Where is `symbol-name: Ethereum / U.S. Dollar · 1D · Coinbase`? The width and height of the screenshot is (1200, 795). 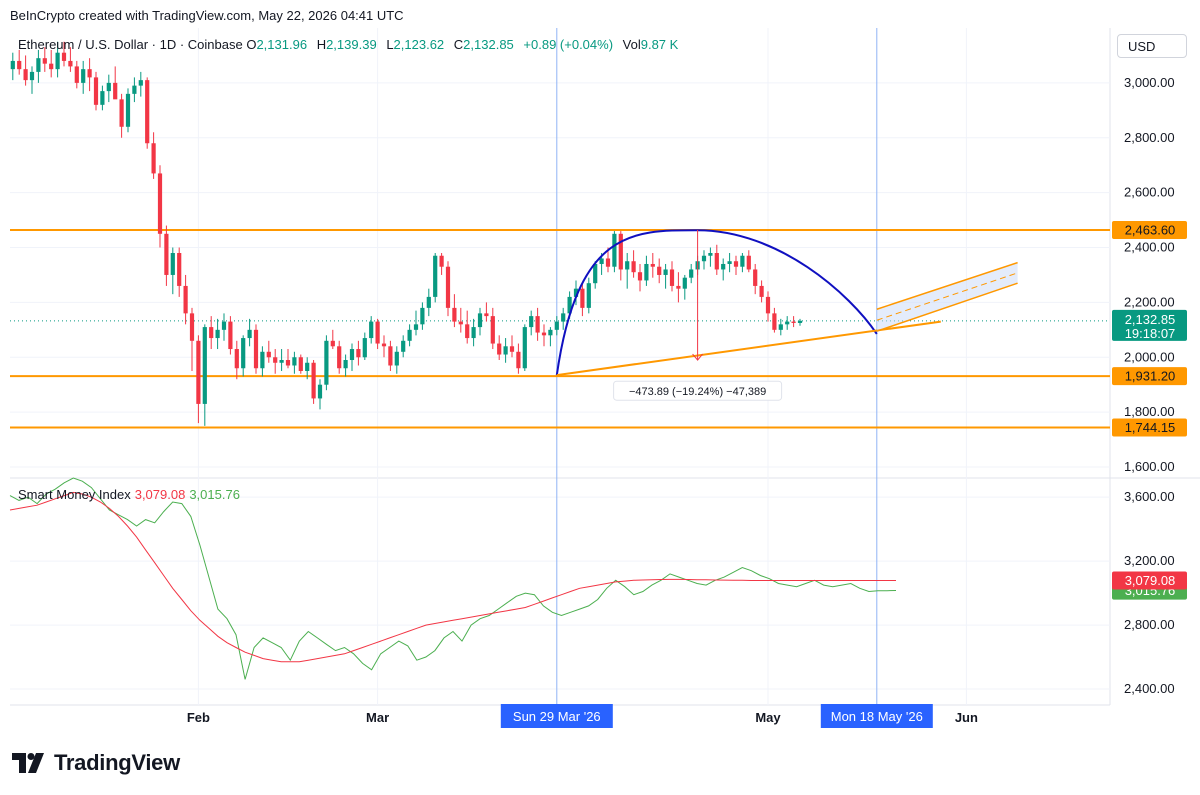
symbol-name: Ethereum / U.S. Dollar · 1D · Coinbase is located at coordinates (130, 44).